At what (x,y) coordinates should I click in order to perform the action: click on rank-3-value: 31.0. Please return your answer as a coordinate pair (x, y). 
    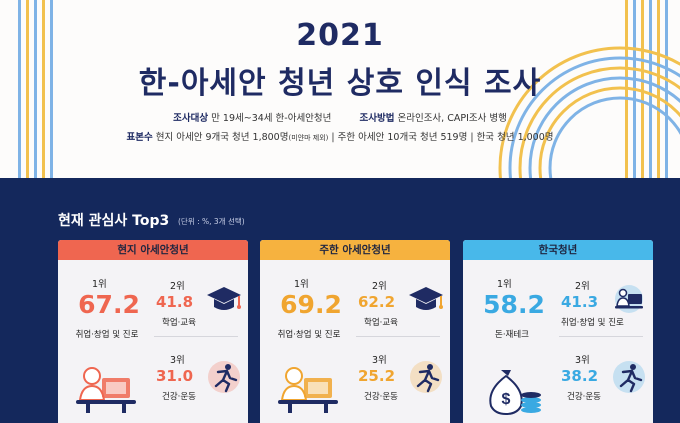
    Looking at the image, I should click on (175, 376).